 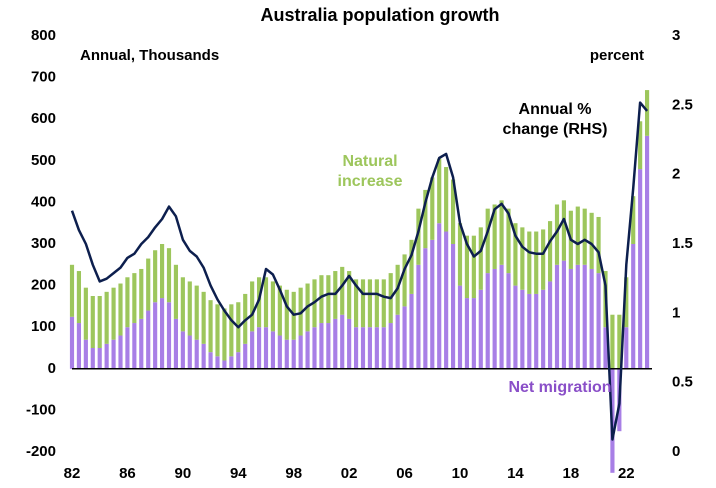 I want to click on y-tick-label: 200, so click(x=43, y=285).